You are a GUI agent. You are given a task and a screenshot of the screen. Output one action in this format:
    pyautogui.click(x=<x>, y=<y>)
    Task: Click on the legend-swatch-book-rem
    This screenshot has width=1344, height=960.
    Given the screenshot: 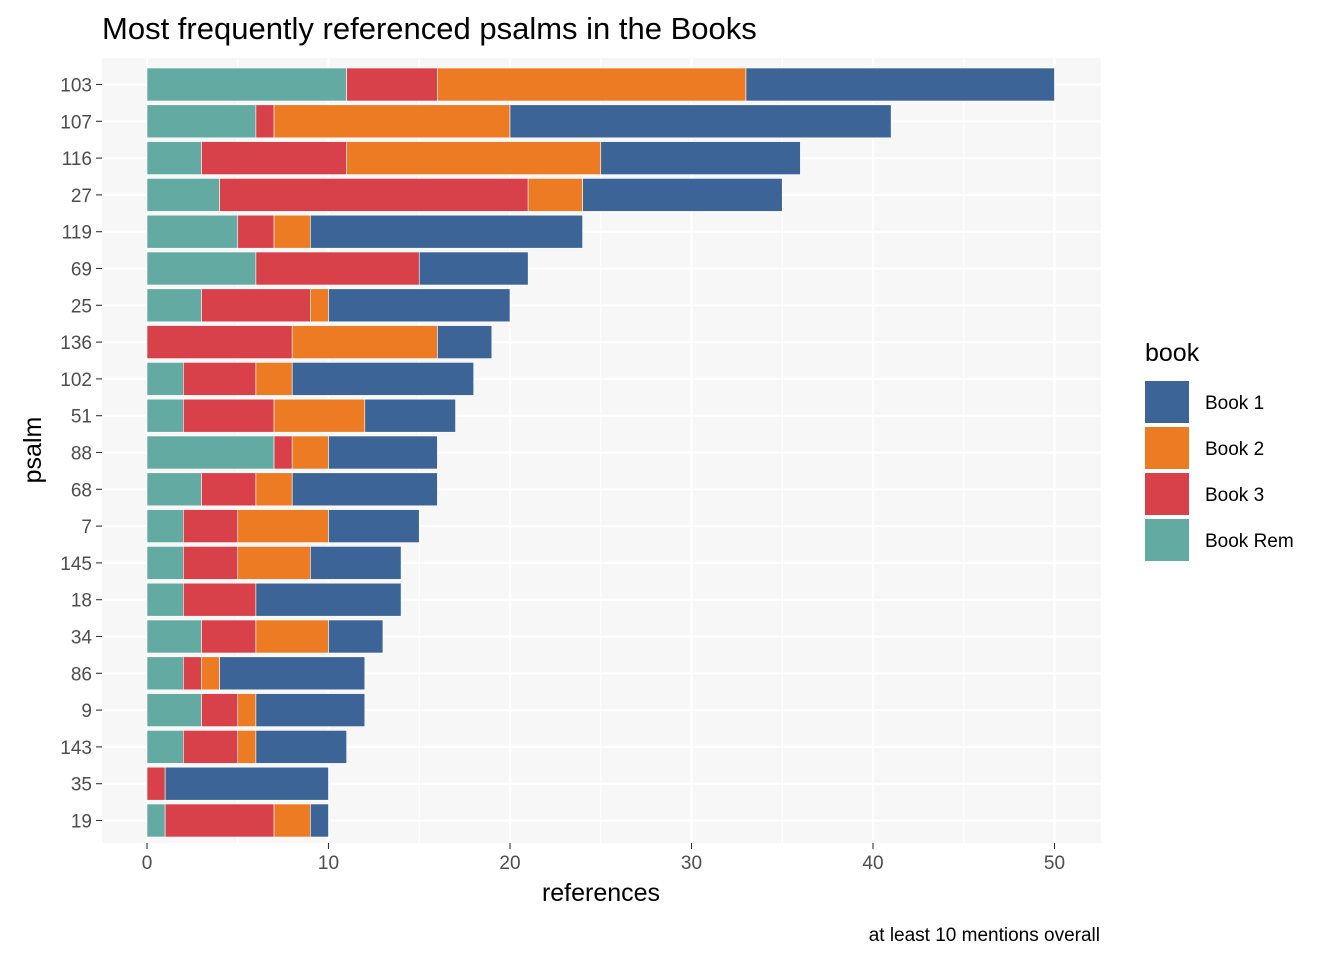 What is the action you would take?
    pyautogui.click(x=1167, y=540)
    